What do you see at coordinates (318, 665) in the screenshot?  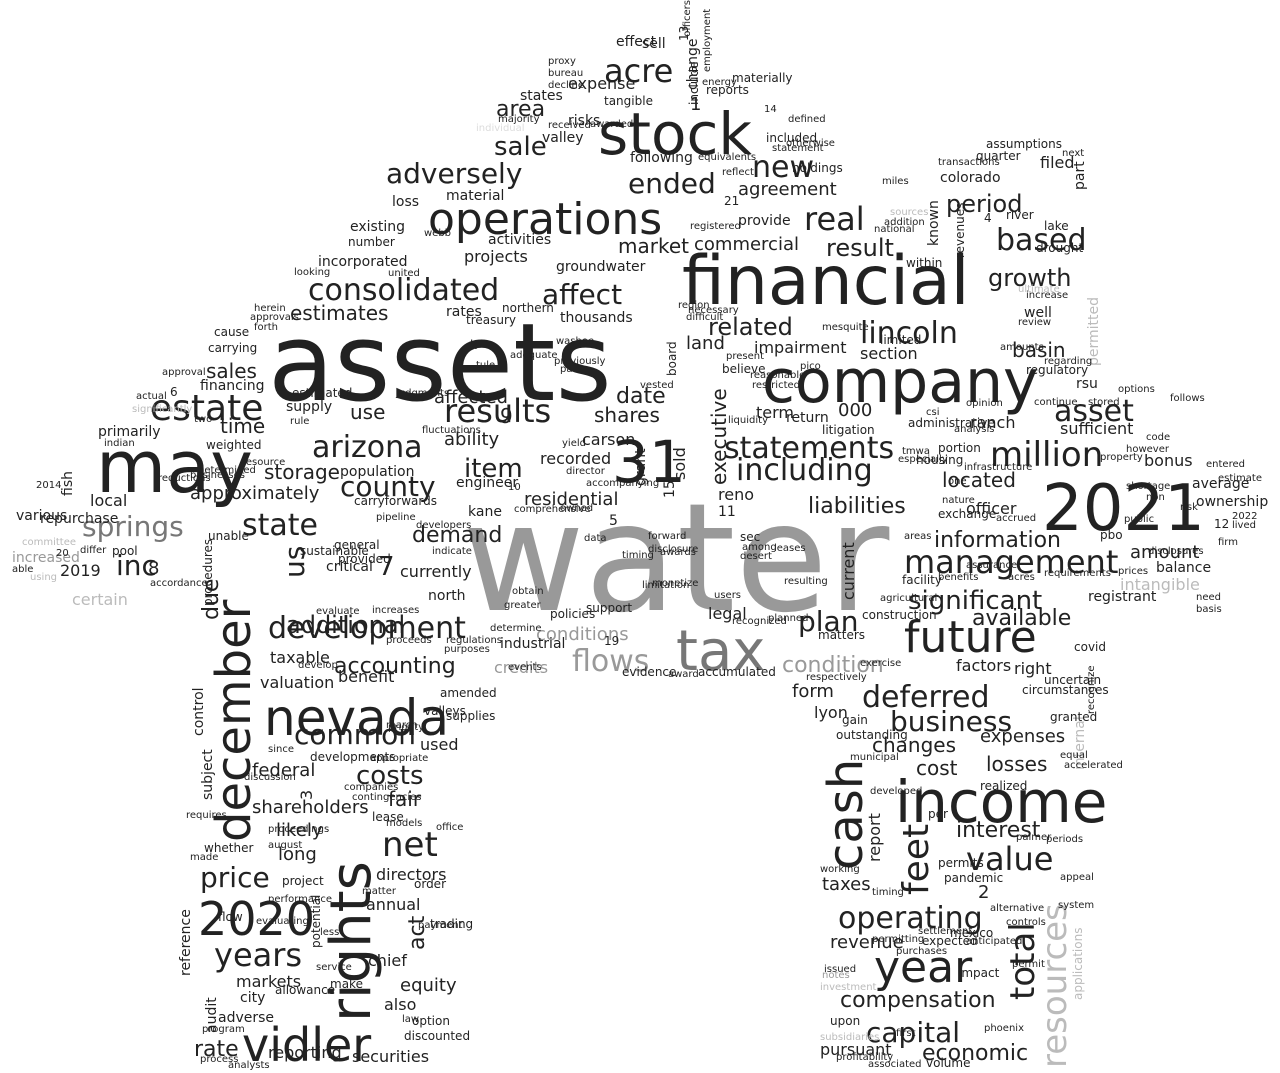 I see `word-develop: develop` at bounding box center [318, 665].